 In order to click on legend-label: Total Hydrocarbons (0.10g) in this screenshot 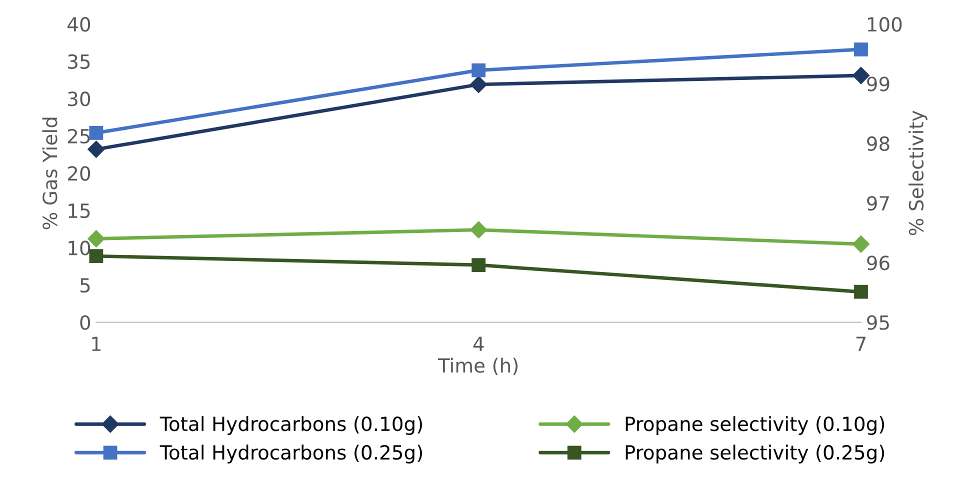, I will do `click(291, 425)`.